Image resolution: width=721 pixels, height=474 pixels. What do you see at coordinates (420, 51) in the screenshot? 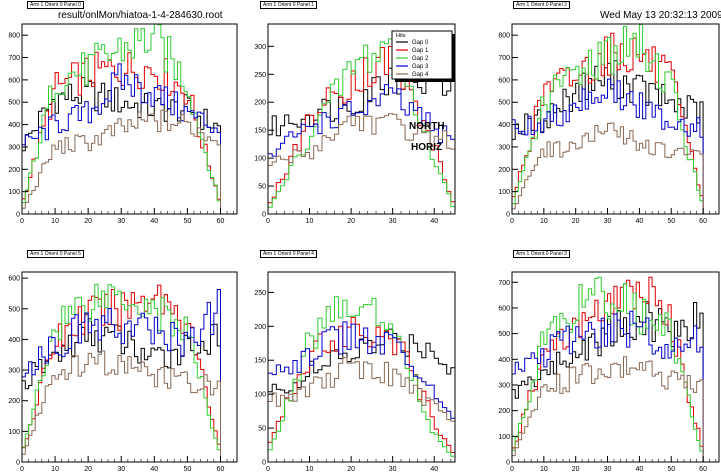
I see `legend-entry: Gap 1` at bounding box center [420, 51].